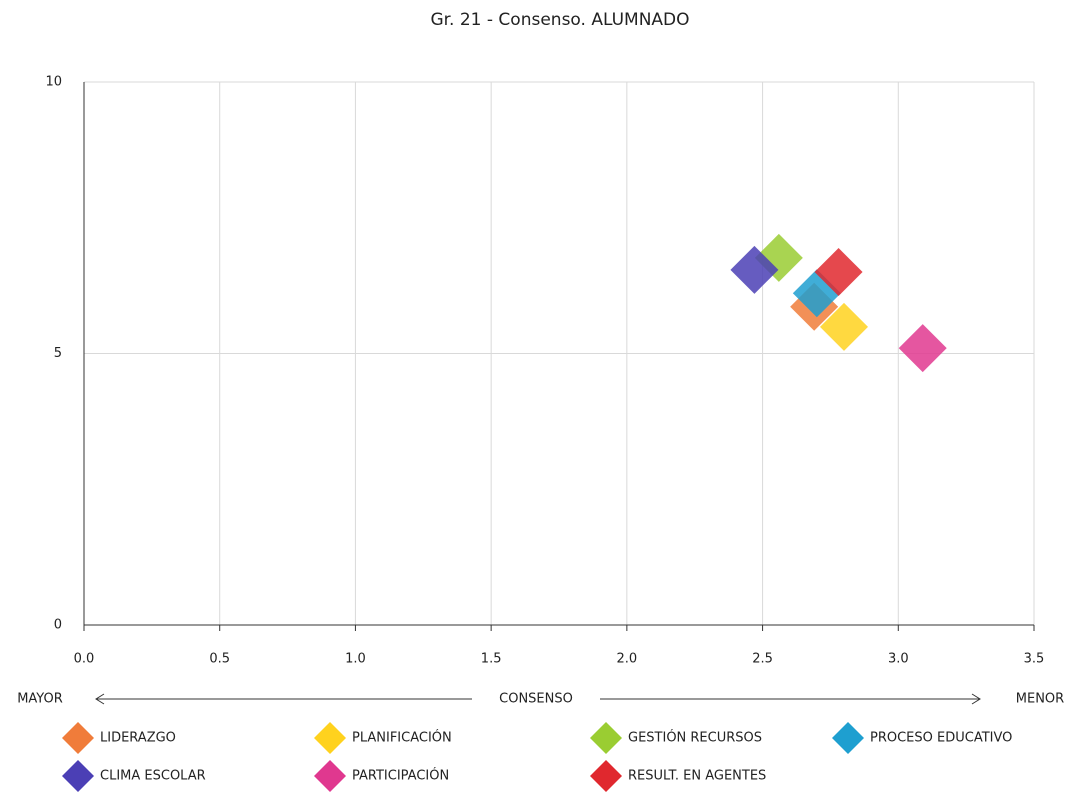 The width and height of the screenshot is (1078, 796). What do you see at coordinates (138, 738) in the screenshot?
I see `legend-label: LIDERAZGO` at bounding box center [138, 738].